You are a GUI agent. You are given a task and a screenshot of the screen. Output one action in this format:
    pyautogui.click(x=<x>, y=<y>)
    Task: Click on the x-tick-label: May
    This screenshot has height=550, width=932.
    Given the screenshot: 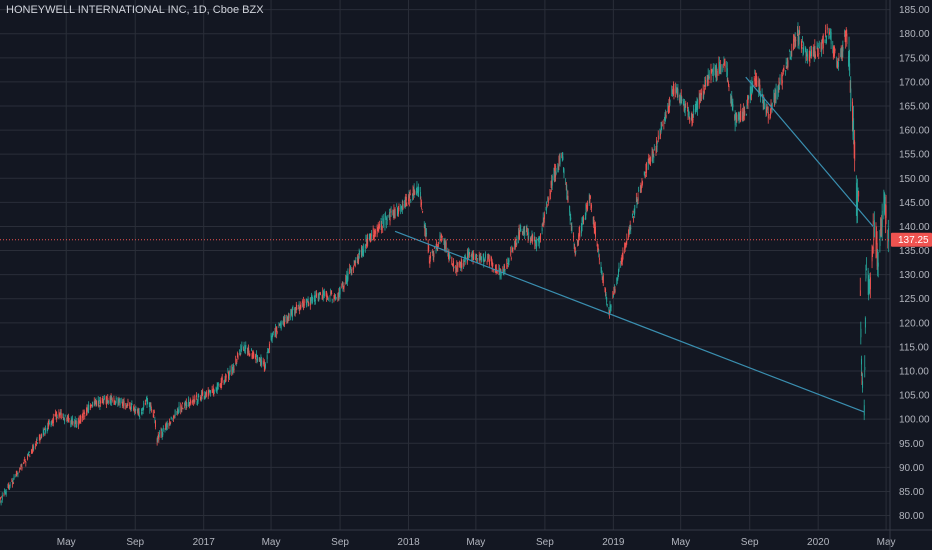 What is the action you would take?
    pyautogui.click(x=475, y=542)
    